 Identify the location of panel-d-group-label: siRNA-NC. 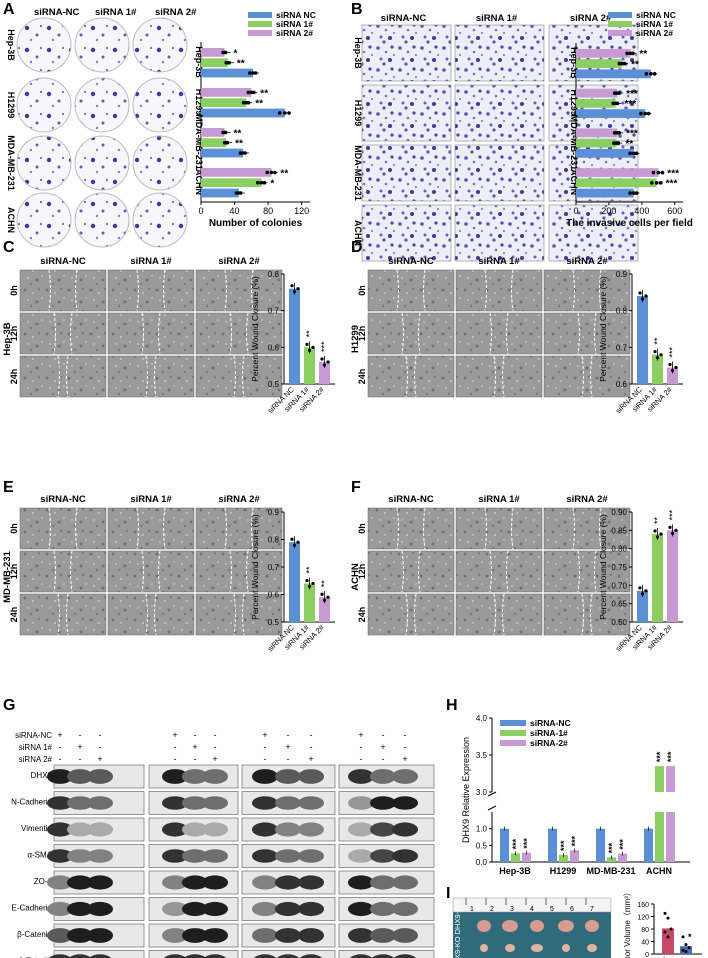
(411, 261).